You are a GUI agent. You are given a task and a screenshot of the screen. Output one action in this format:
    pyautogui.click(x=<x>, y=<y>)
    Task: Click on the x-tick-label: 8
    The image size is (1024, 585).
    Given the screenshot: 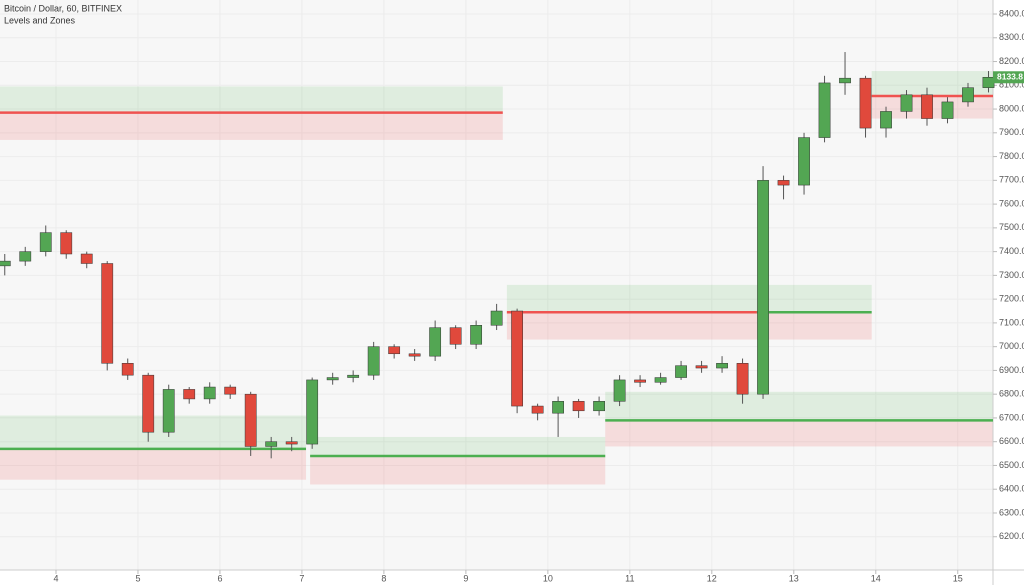 What is the action you would take?
    pyautogui.click(x=383, y=578)
    